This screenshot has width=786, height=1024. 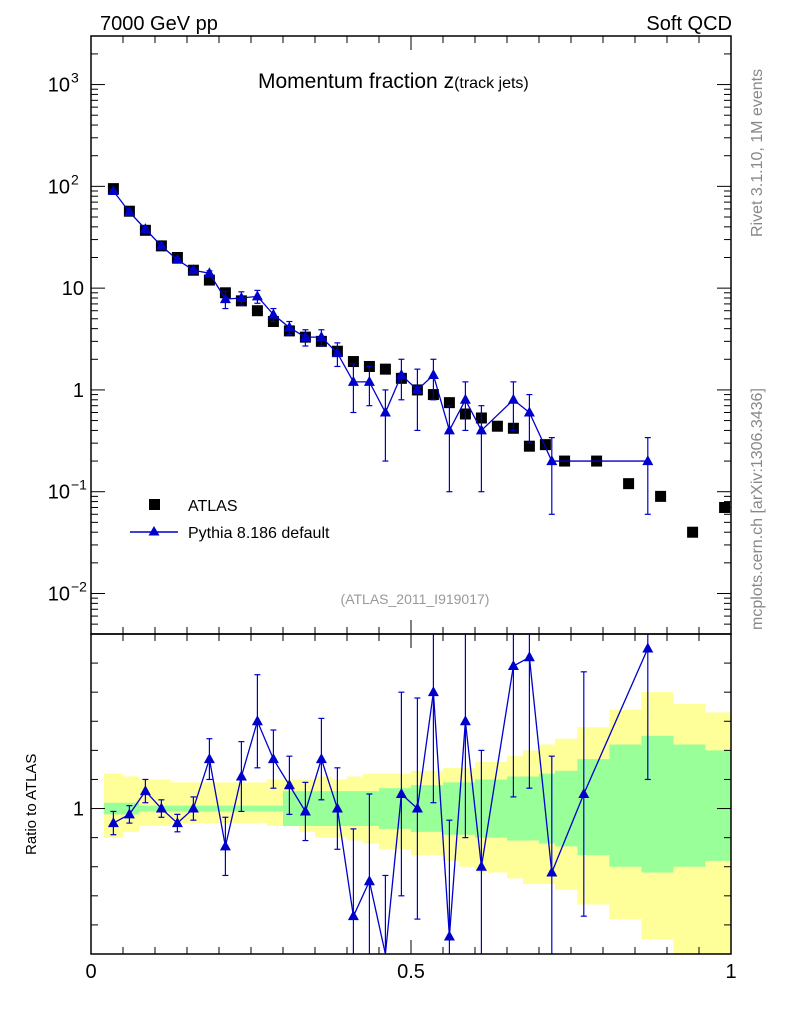 What do you see at coordinates (159, 24) in the screenshot?
I see `header-left: 7000 GeV pp` at bounding box center [159, 24].